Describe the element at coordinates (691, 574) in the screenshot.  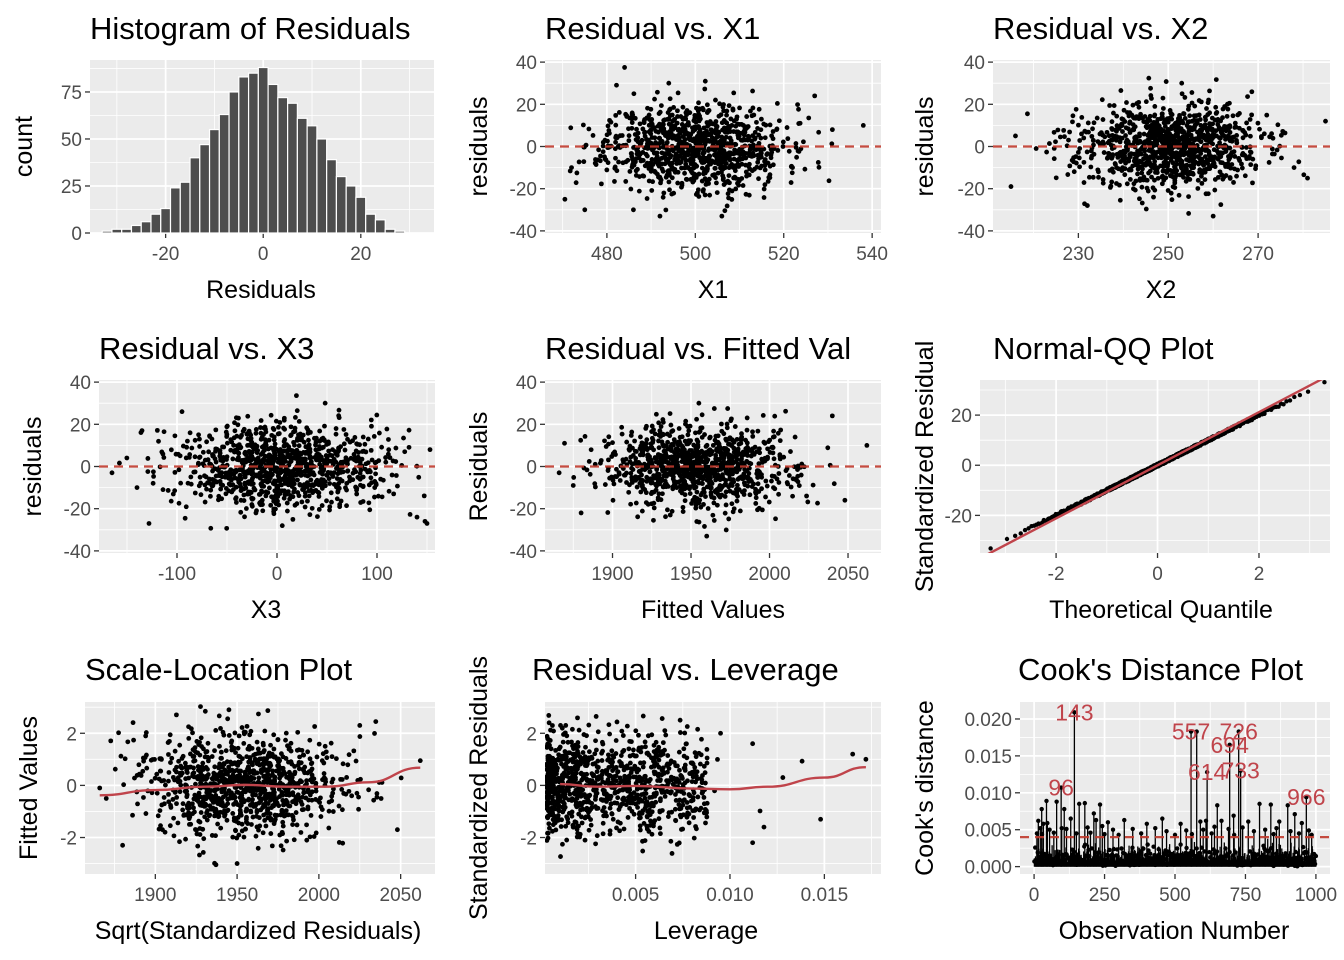
I see `x-tick-label: 1950` at that location.